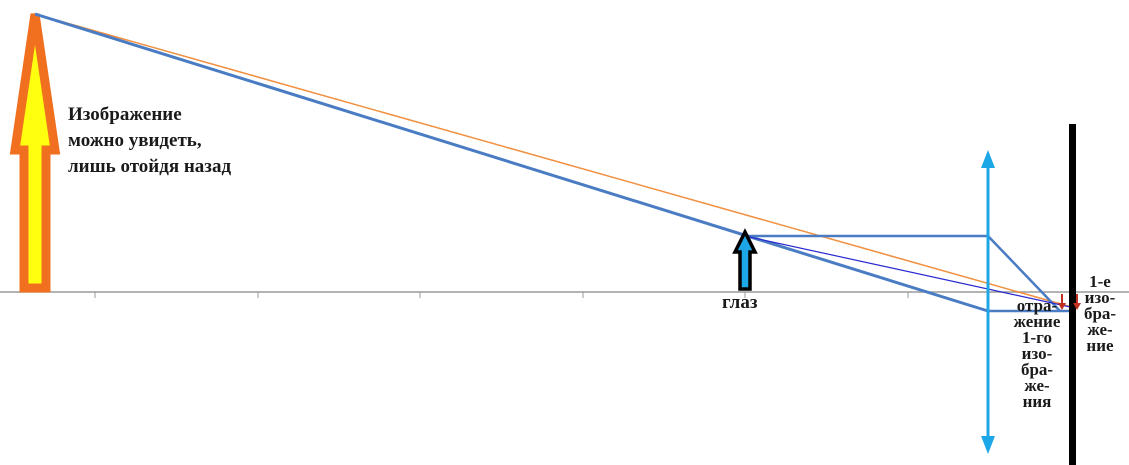 This screenshot has width=1129, height=465. Describe the element at coordinates (745, 259) in the screenshot. I see `eye-arrow` at that location.